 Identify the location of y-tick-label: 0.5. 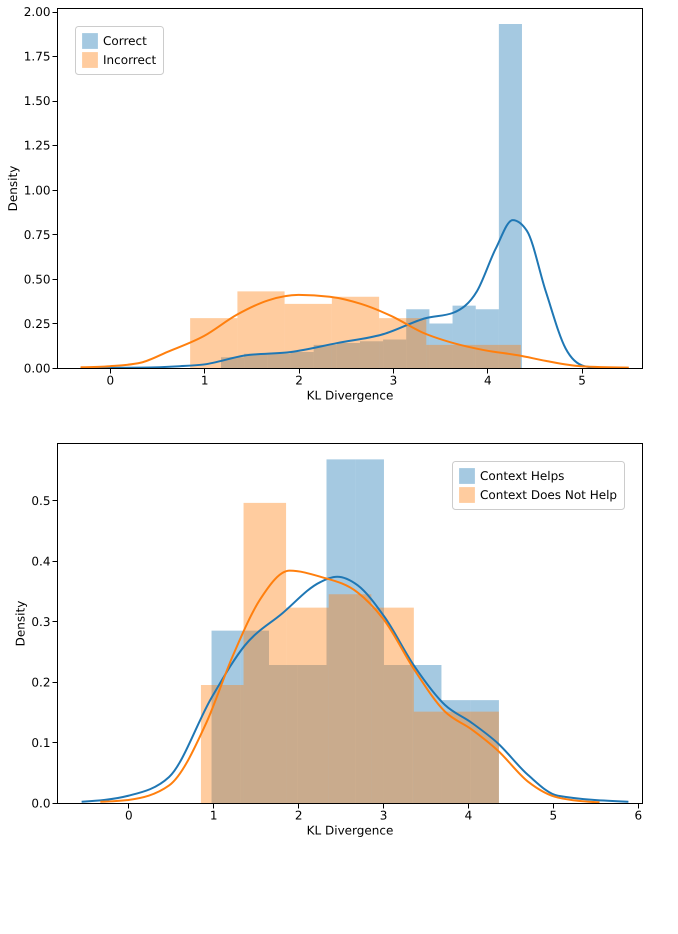
(40, 501).